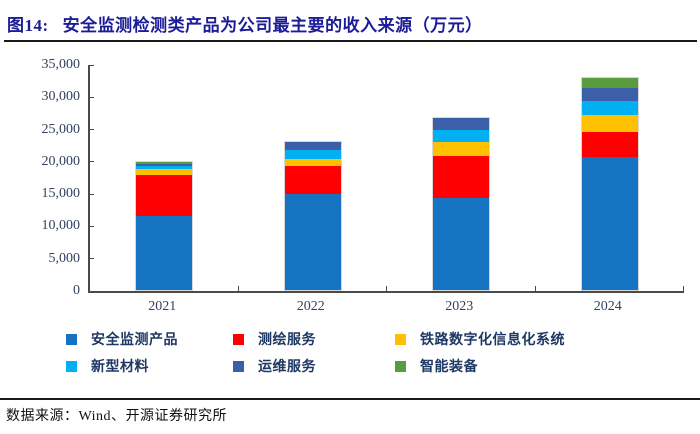  I want to click on legend-swatch-new-materials, so click(71, 366).